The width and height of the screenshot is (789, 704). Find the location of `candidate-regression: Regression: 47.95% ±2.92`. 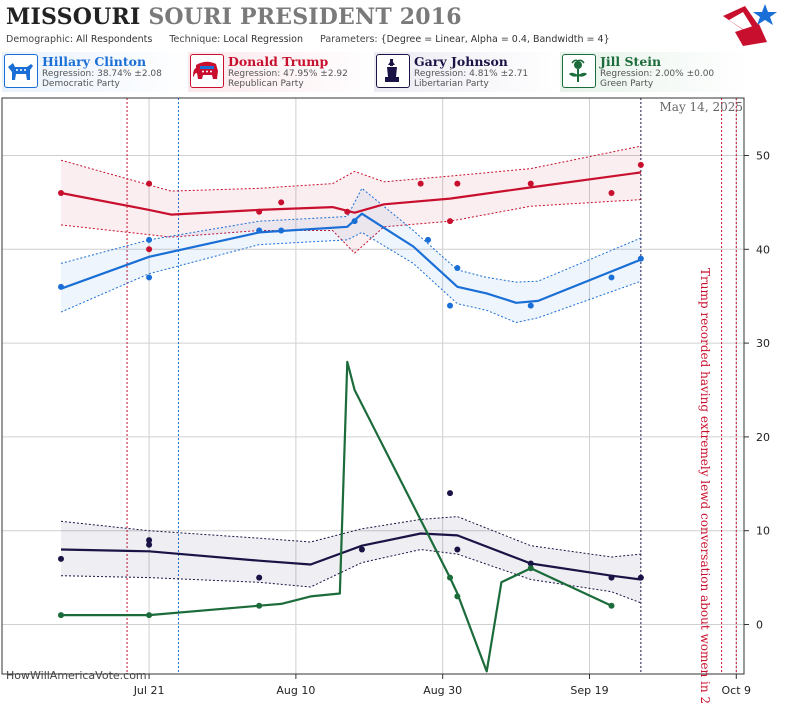

candidate-regression: Regression: 47.95% ±2.92 is located at coordinates (288, 74).